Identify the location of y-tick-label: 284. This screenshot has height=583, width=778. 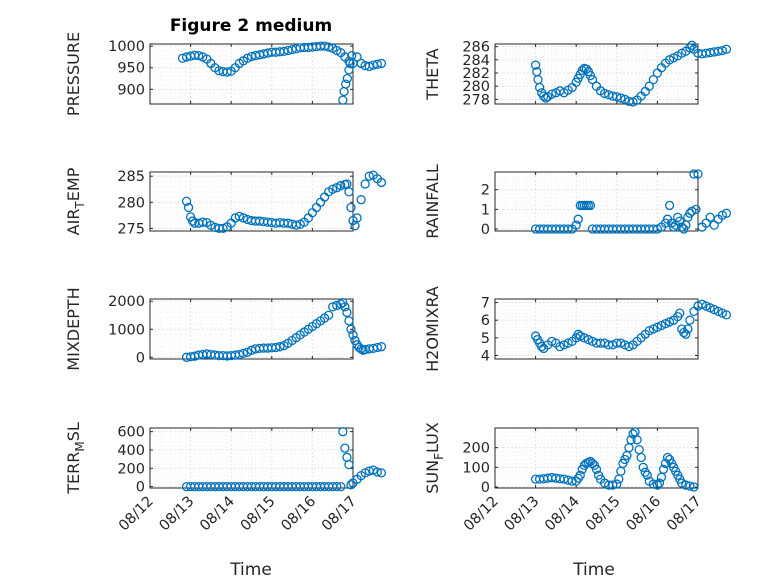
(476, 61).